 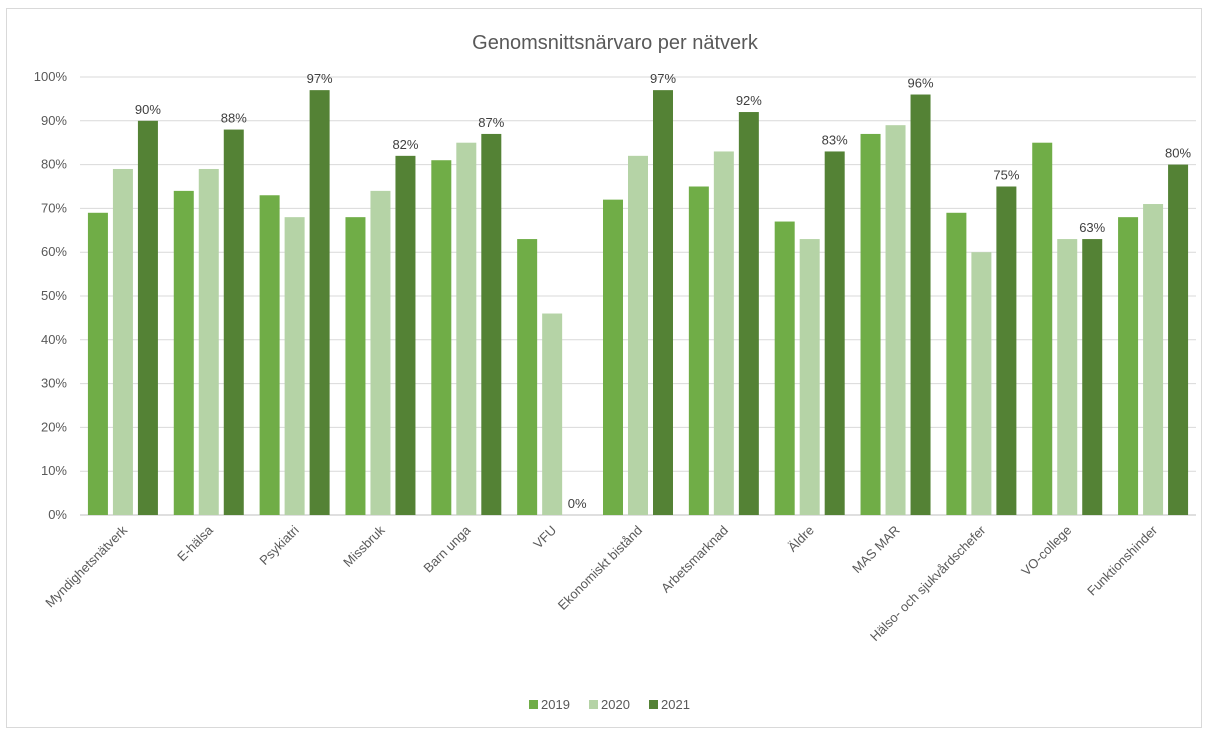 What do you see at coordinates (876, 550) in the screenshot?
I see `x-category-label: MAS MAR` at bounding box center [876, 550].